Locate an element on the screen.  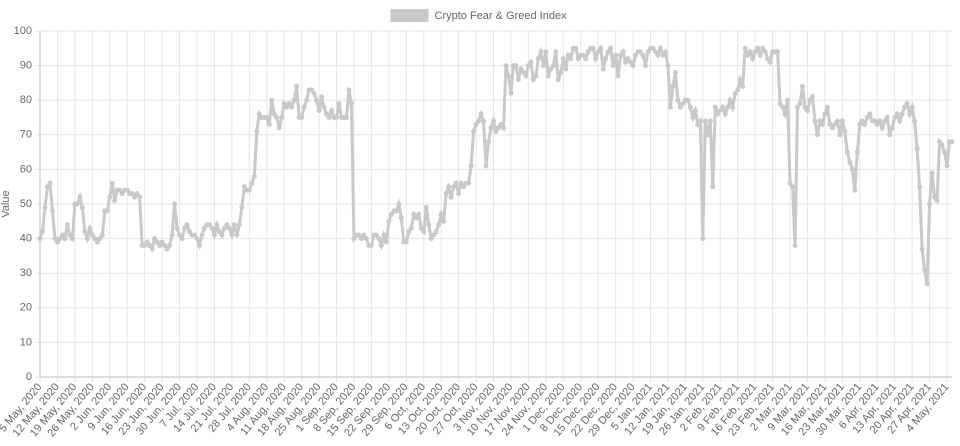
y-tick-label: 10 is located at coordinates (26, 342).